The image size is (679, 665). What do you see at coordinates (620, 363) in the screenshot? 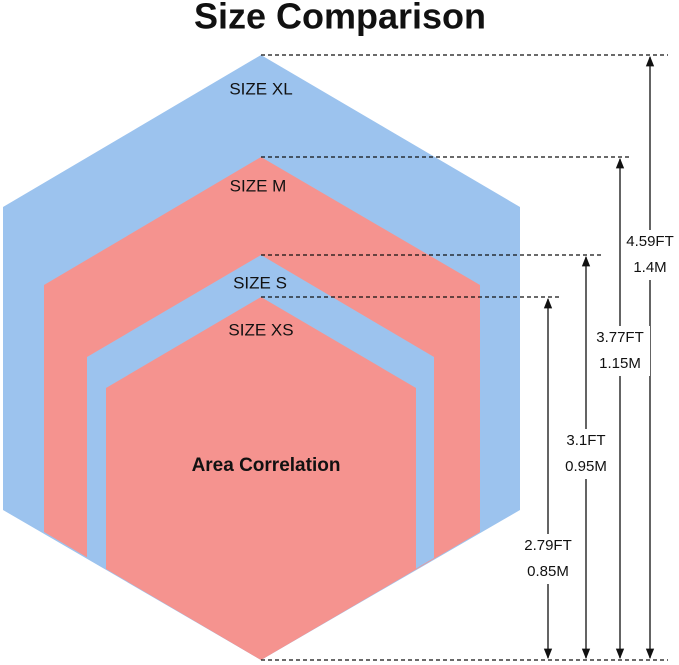
I see `height-meters: 1.15M` at bounding box center [620, 363].